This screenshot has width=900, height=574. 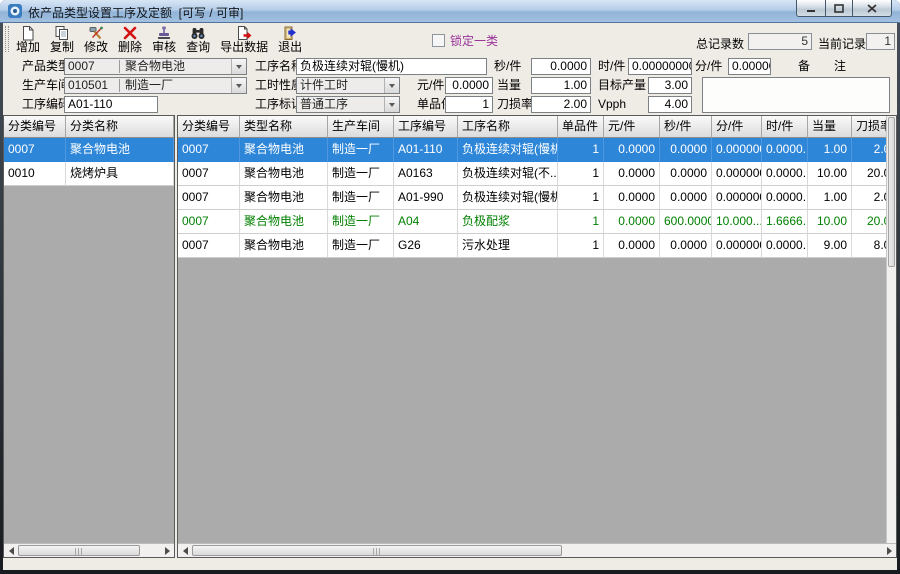 What do you see at coordinates (830, 150) in the screenshot?
I see `cell: 1.00` at bounding box center [830, 150].